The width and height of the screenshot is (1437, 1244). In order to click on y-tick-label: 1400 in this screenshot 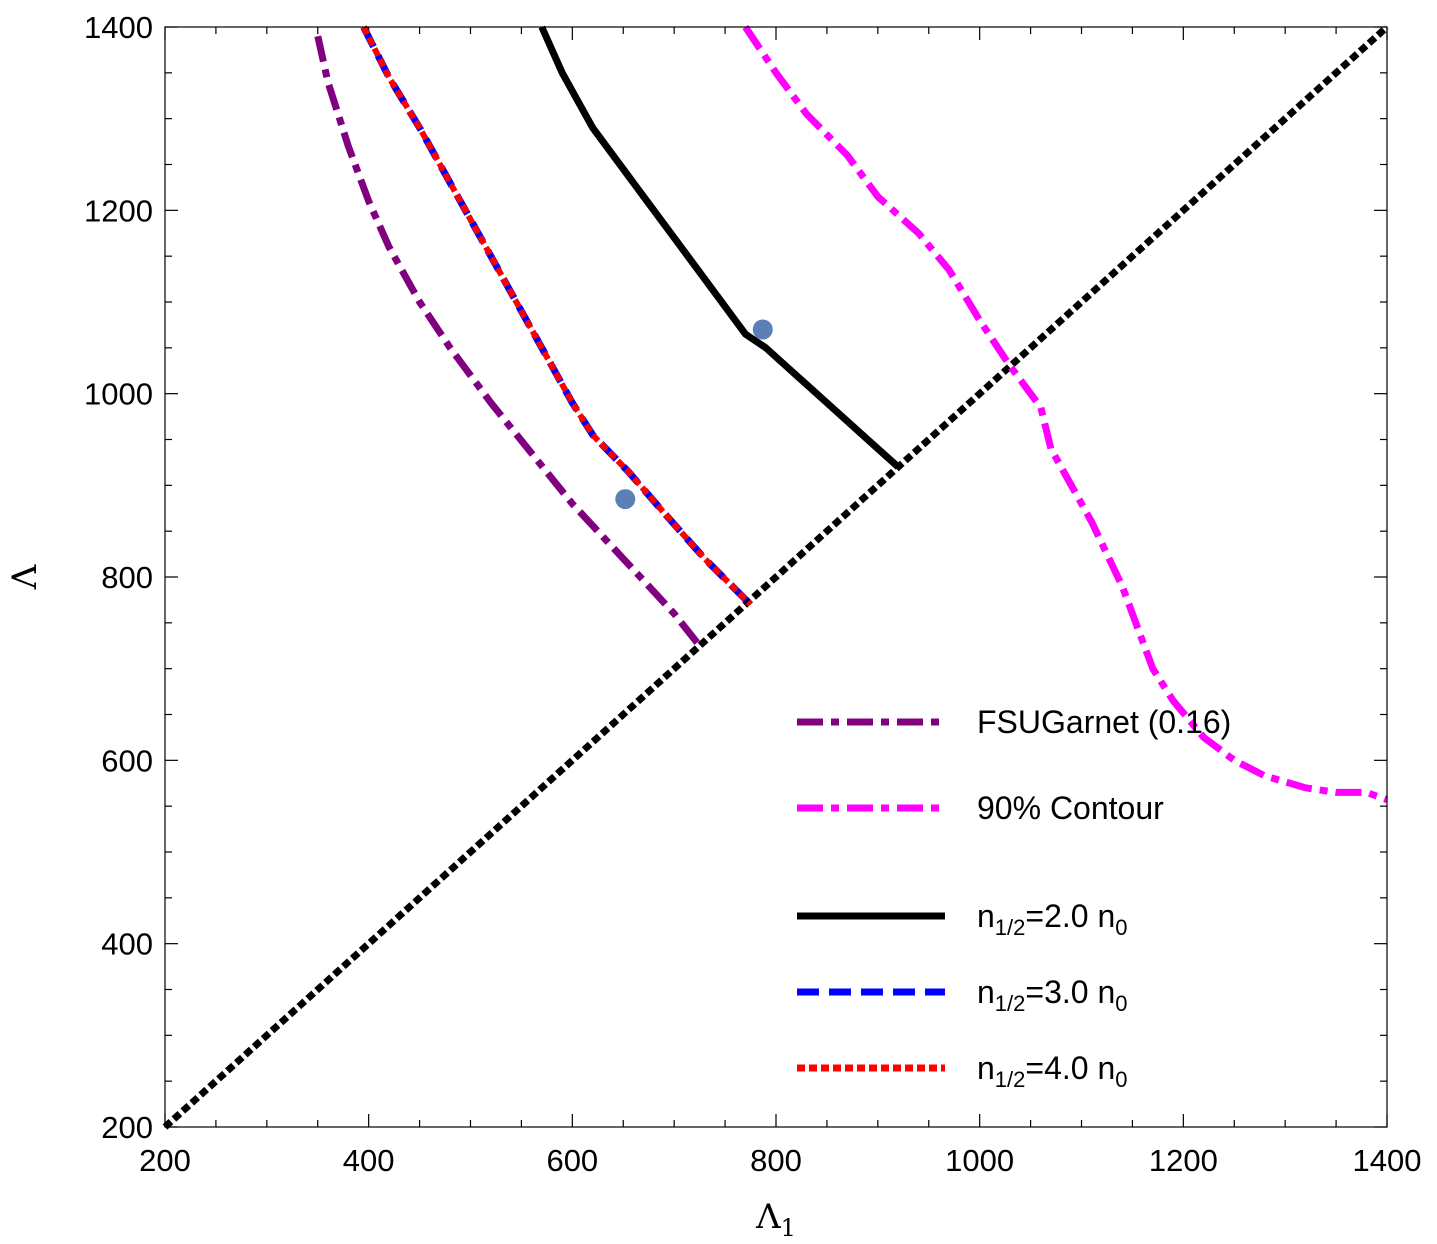, I will do `click(118, 27)`.